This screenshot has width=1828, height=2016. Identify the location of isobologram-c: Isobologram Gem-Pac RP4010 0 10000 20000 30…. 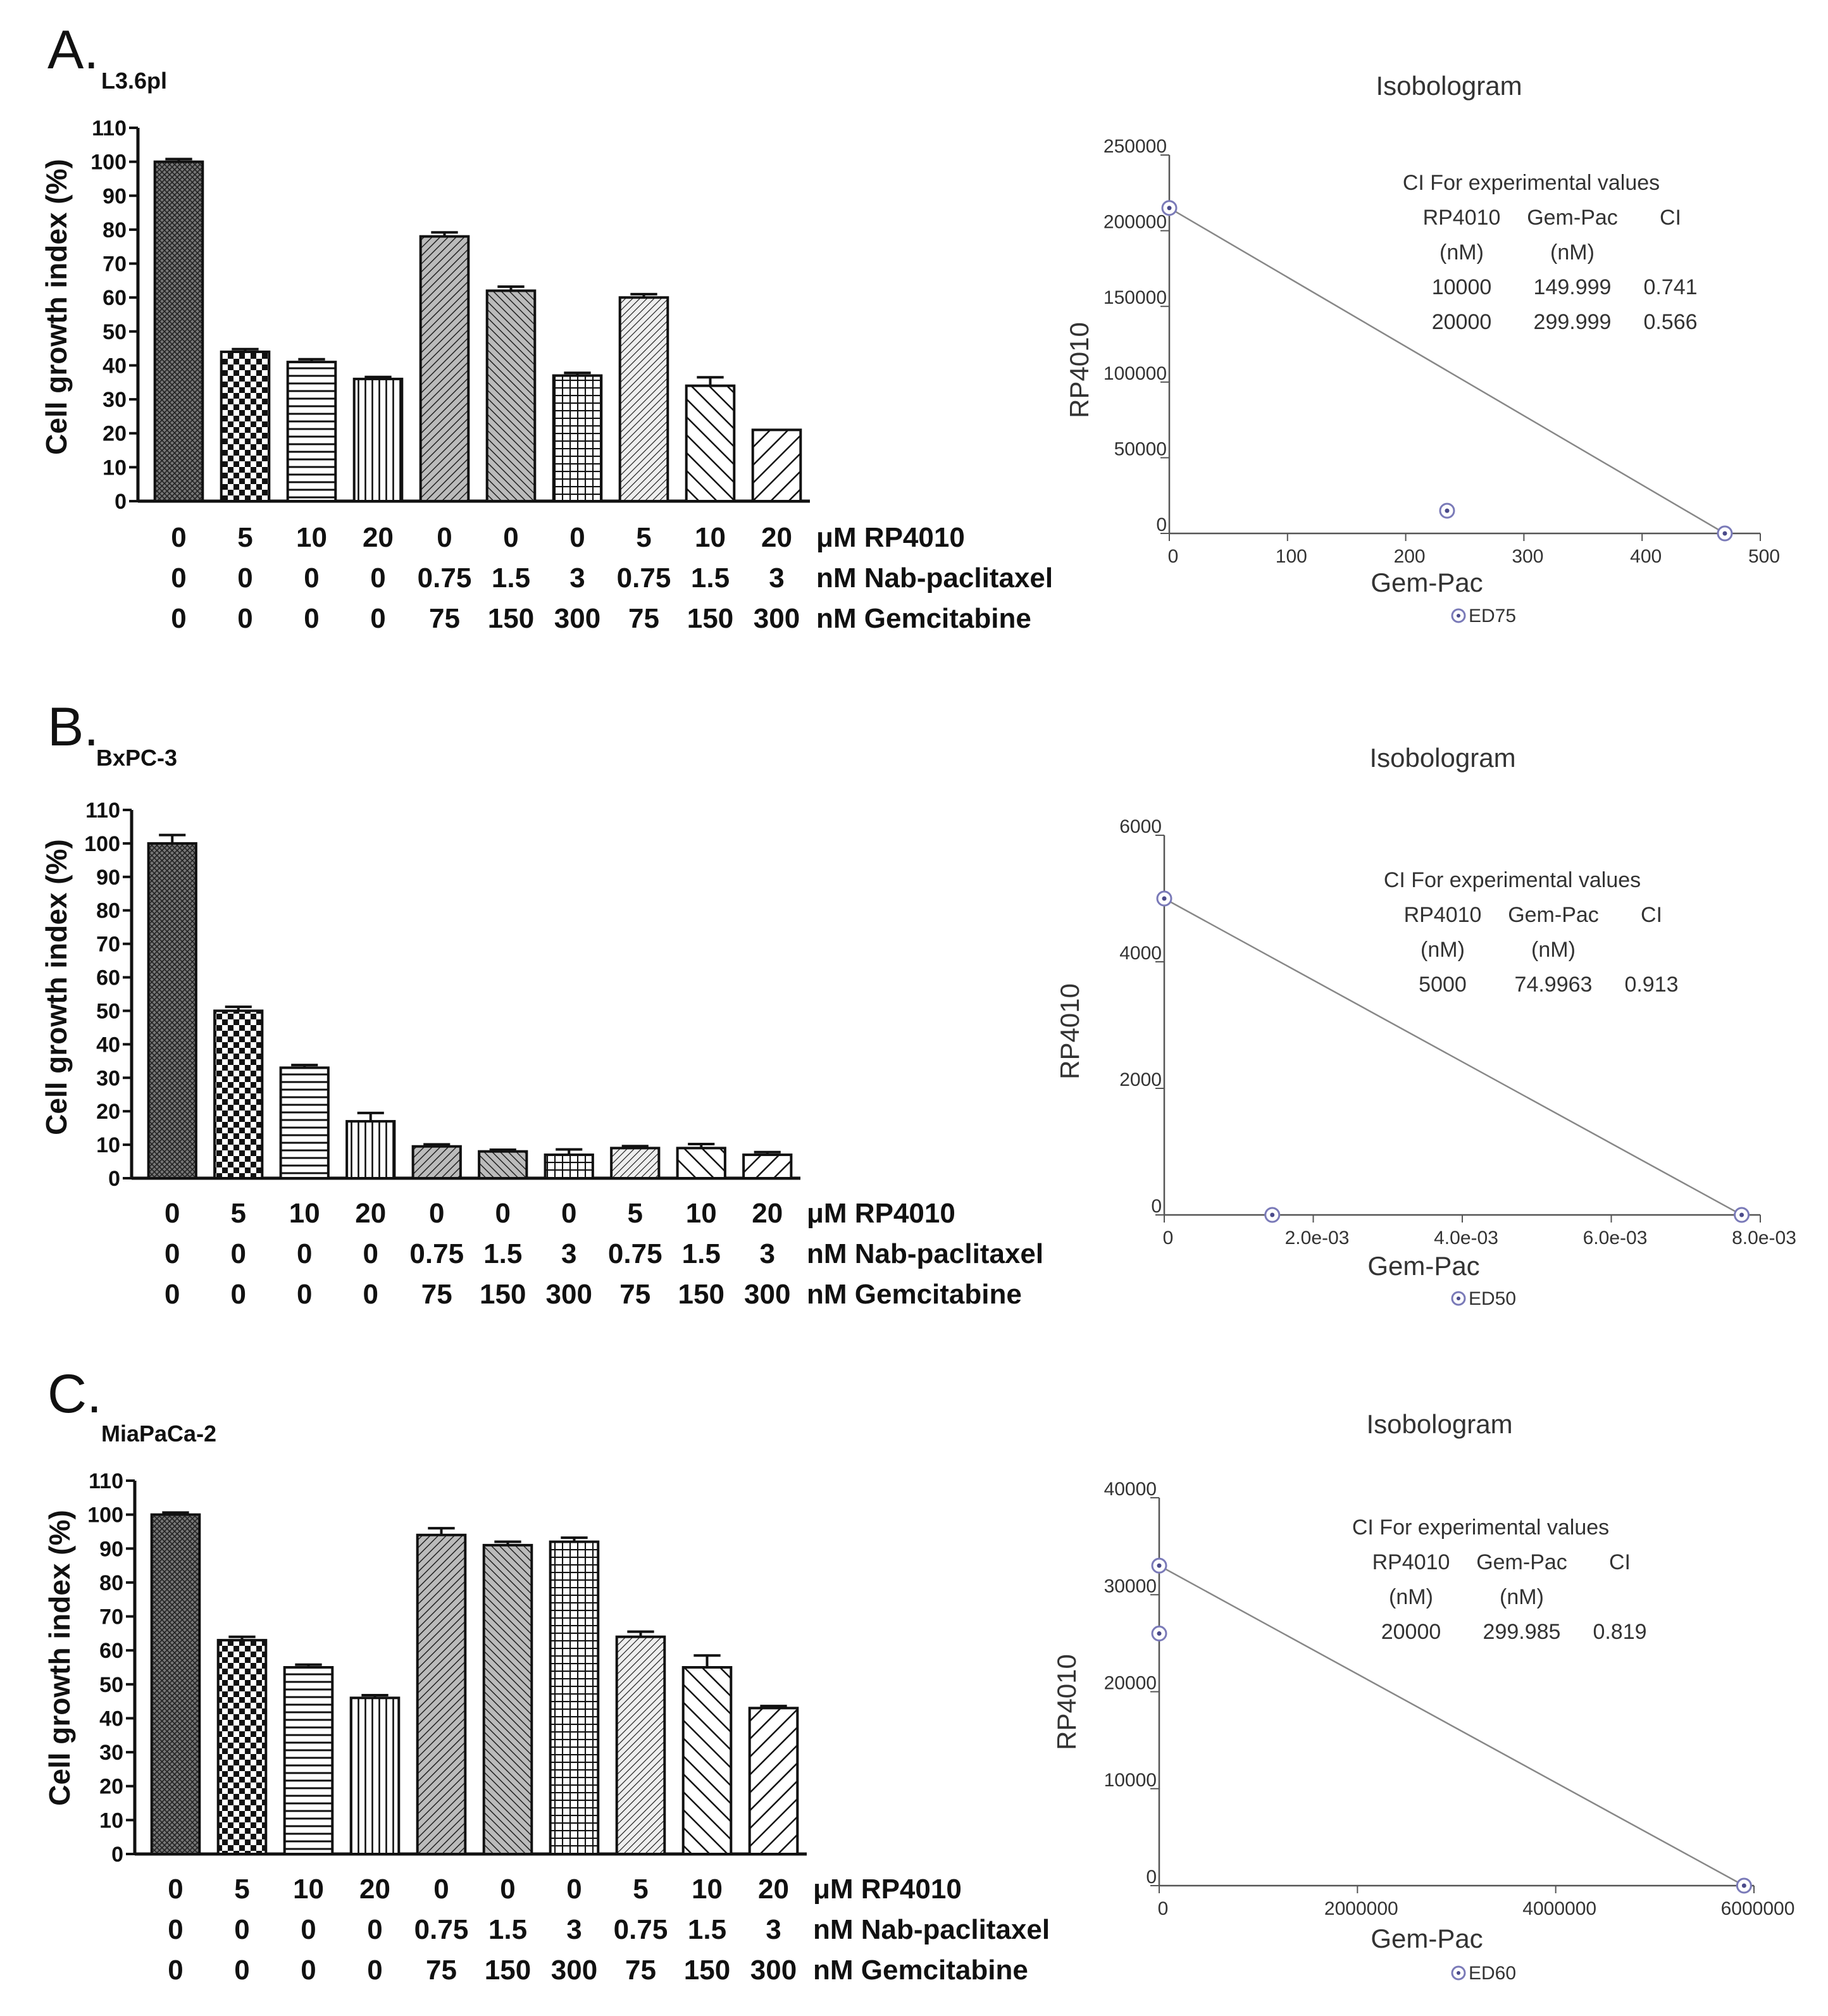
(1423, 1696).